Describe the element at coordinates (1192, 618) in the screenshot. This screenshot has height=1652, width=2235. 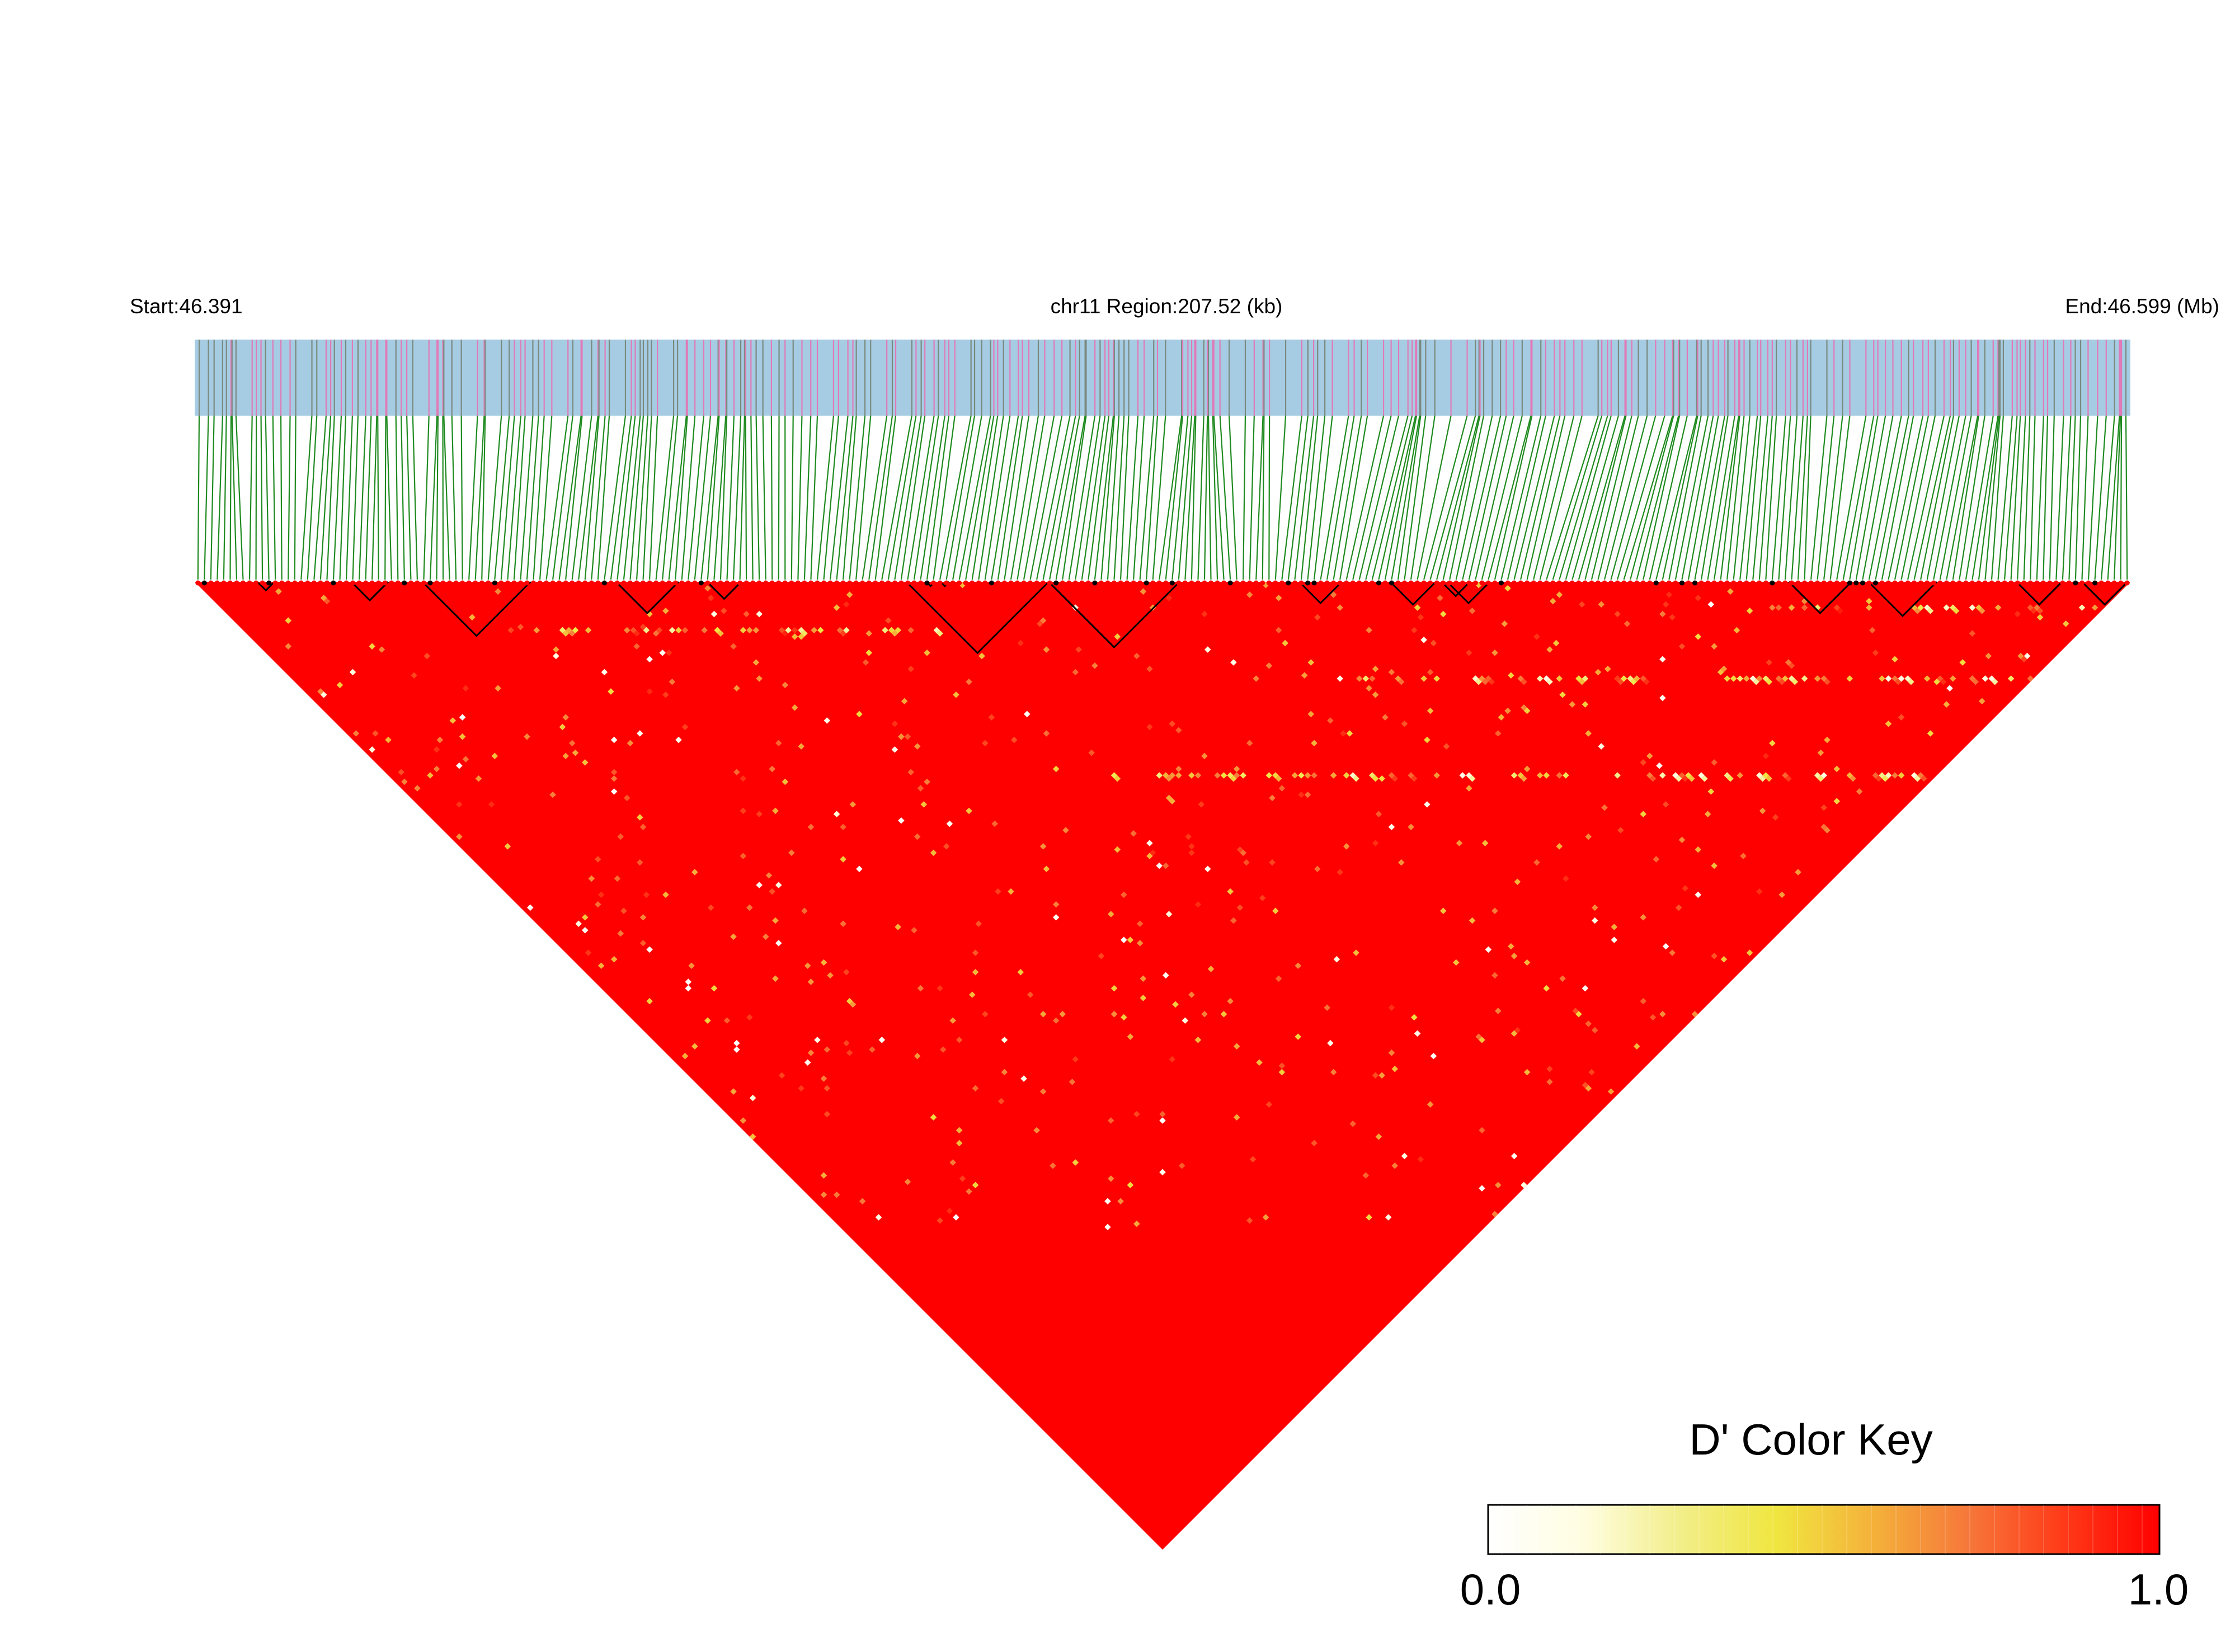
I see `ld-block-outlines` at that location.